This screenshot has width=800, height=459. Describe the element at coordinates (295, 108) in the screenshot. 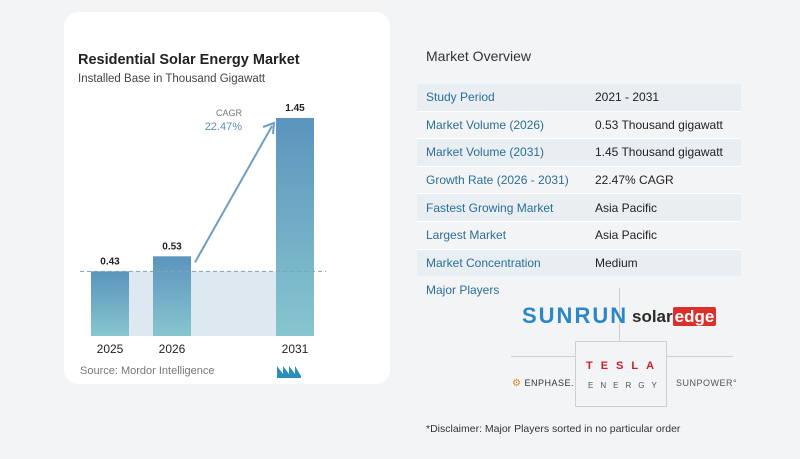

I see `data-label: 1.45` at that location.